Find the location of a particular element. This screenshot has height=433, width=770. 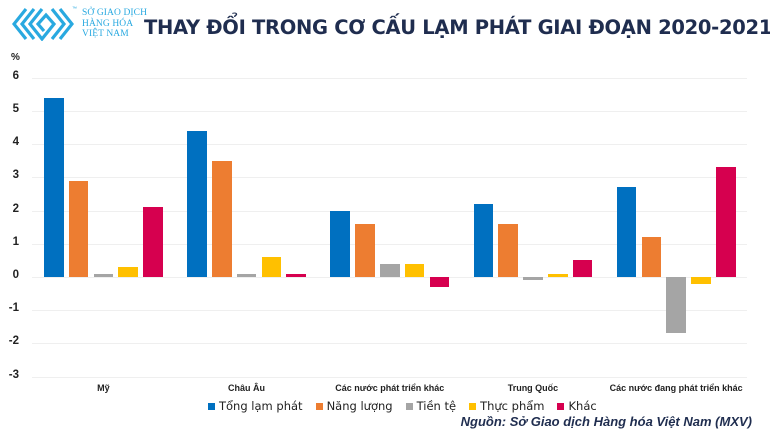

y-tick-label: 2 is located at coordinates (15, 209).